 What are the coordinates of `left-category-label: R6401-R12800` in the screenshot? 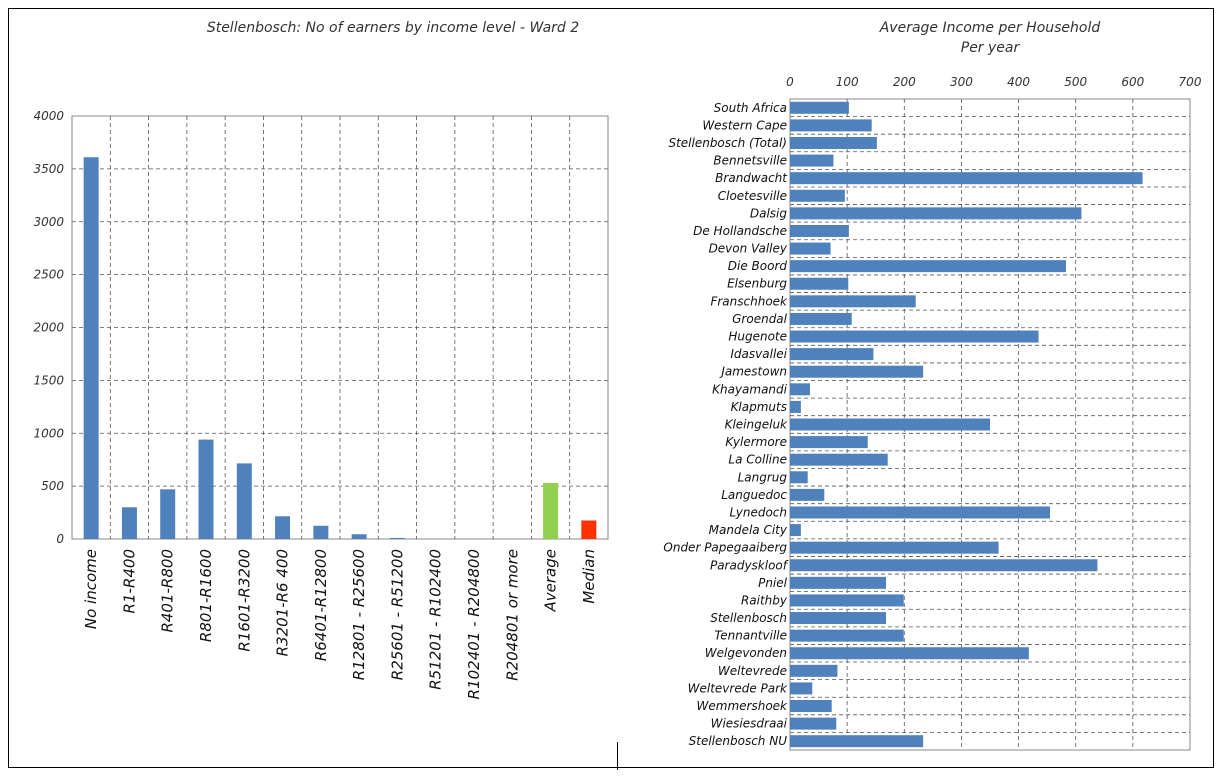 It's located at (321, 605).